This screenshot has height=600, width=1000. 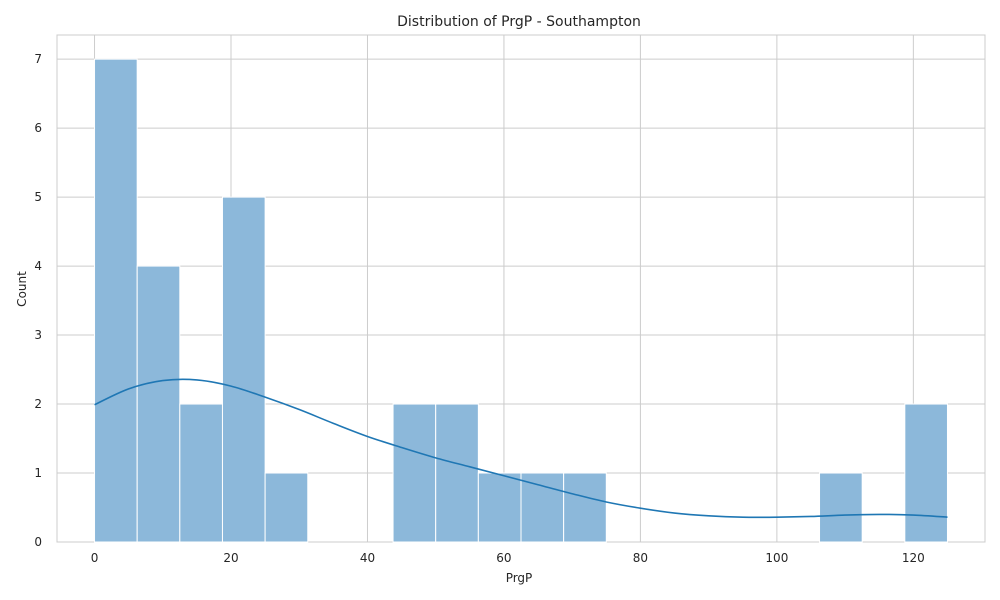 What do you see at coordinates (38, 542) in the screenshot?
I see `y-tick-label: 0` at bounding box center [38, 542].